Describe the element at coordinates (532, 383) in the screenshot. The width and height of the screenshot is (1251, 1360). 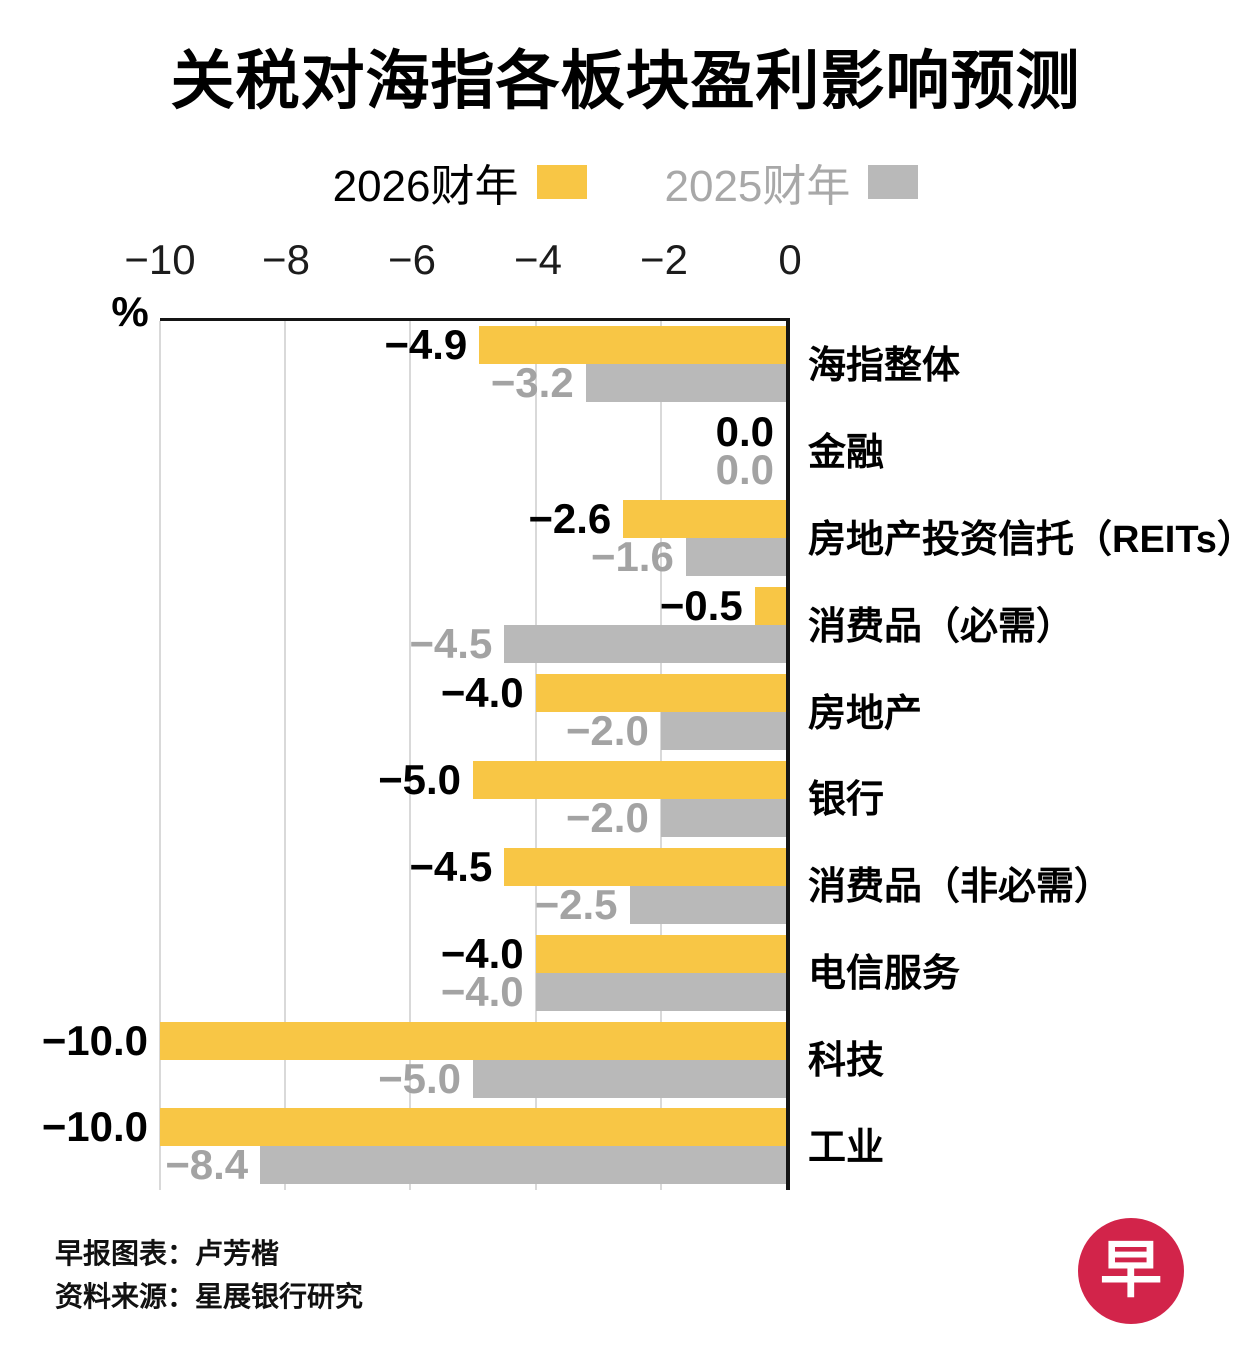
I see `value-label: −3.2` at that location.